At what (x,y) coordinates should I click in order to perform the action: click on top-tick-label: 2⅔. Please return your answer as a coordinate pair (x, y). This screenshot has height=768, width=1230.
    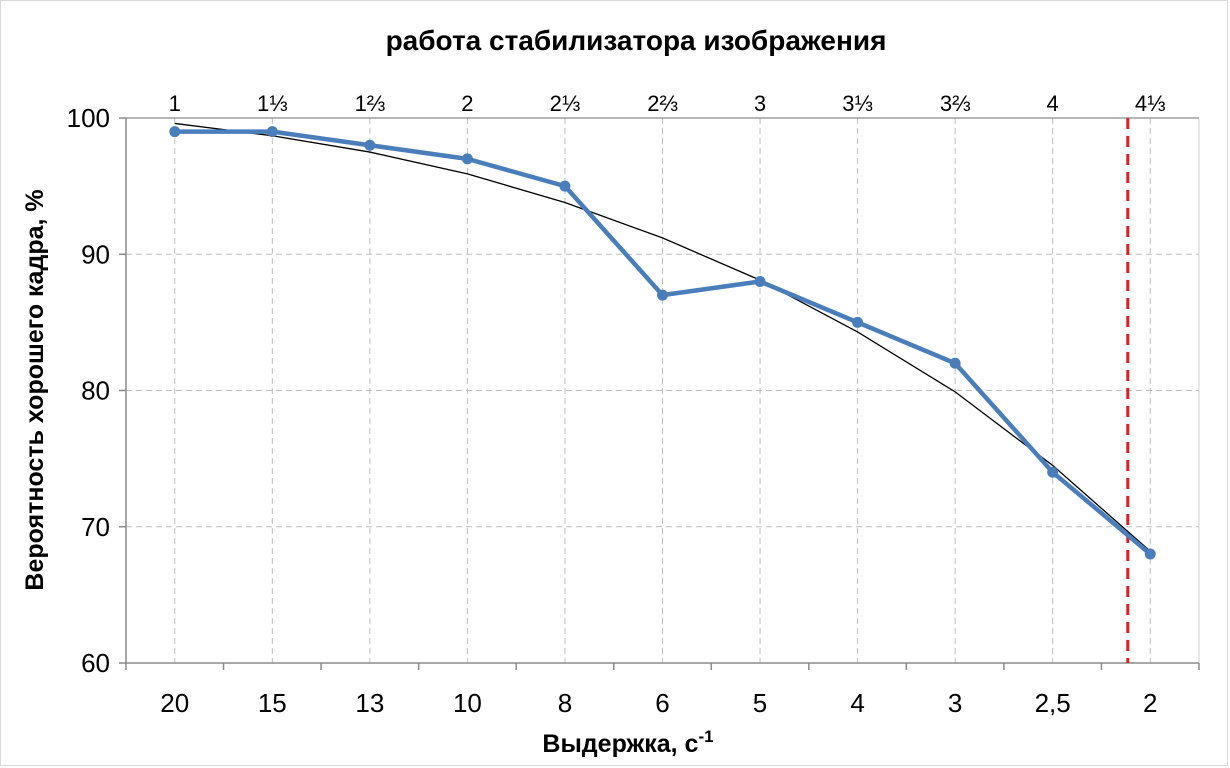
    Looking at the image, I should click on (662, 103).